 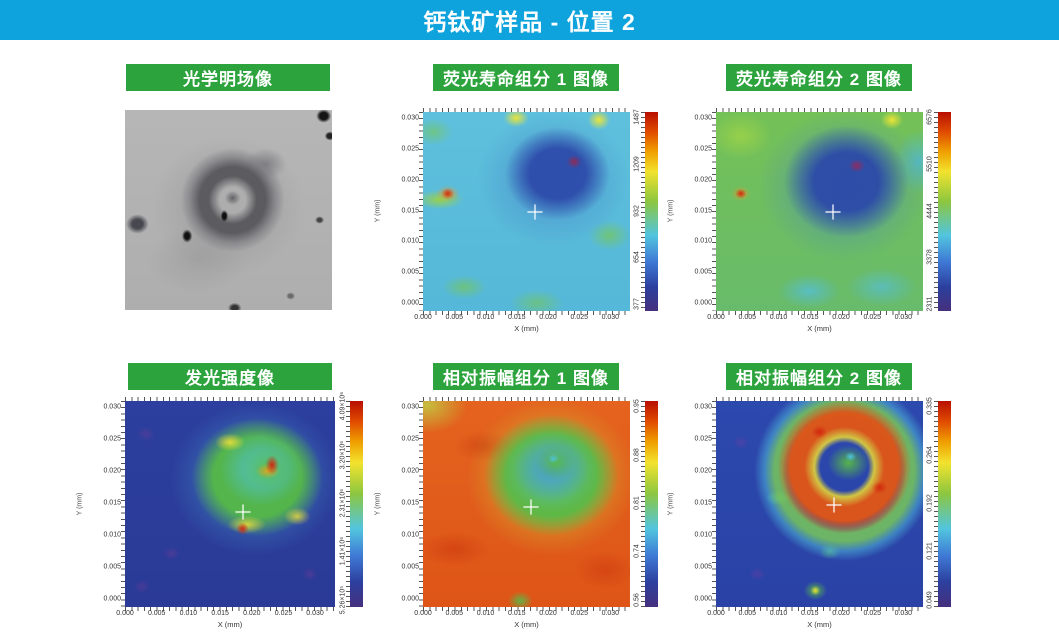 What do you see at coordinates (529, 20) in the screenshot?
I see `page-title-banner: 钙钛矿样品 - 位置 2` at bounding box center [529, 20].